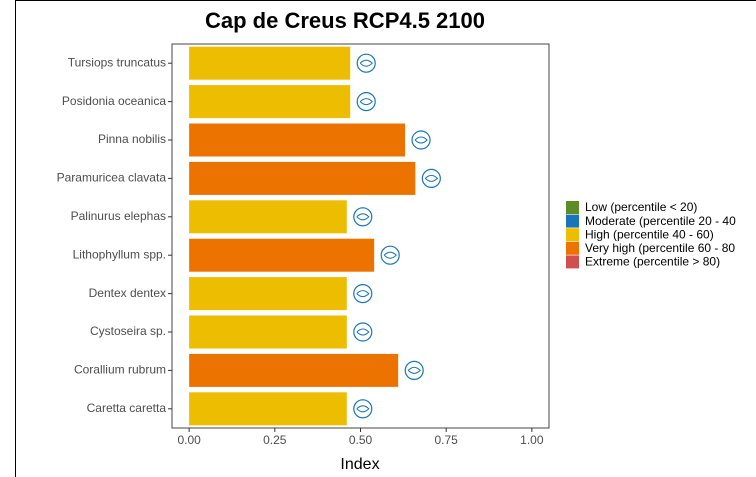 This screenshot has width=756, height=477. I want to click on legend-label: Extreme (percentile > 80), so click(652, 262).